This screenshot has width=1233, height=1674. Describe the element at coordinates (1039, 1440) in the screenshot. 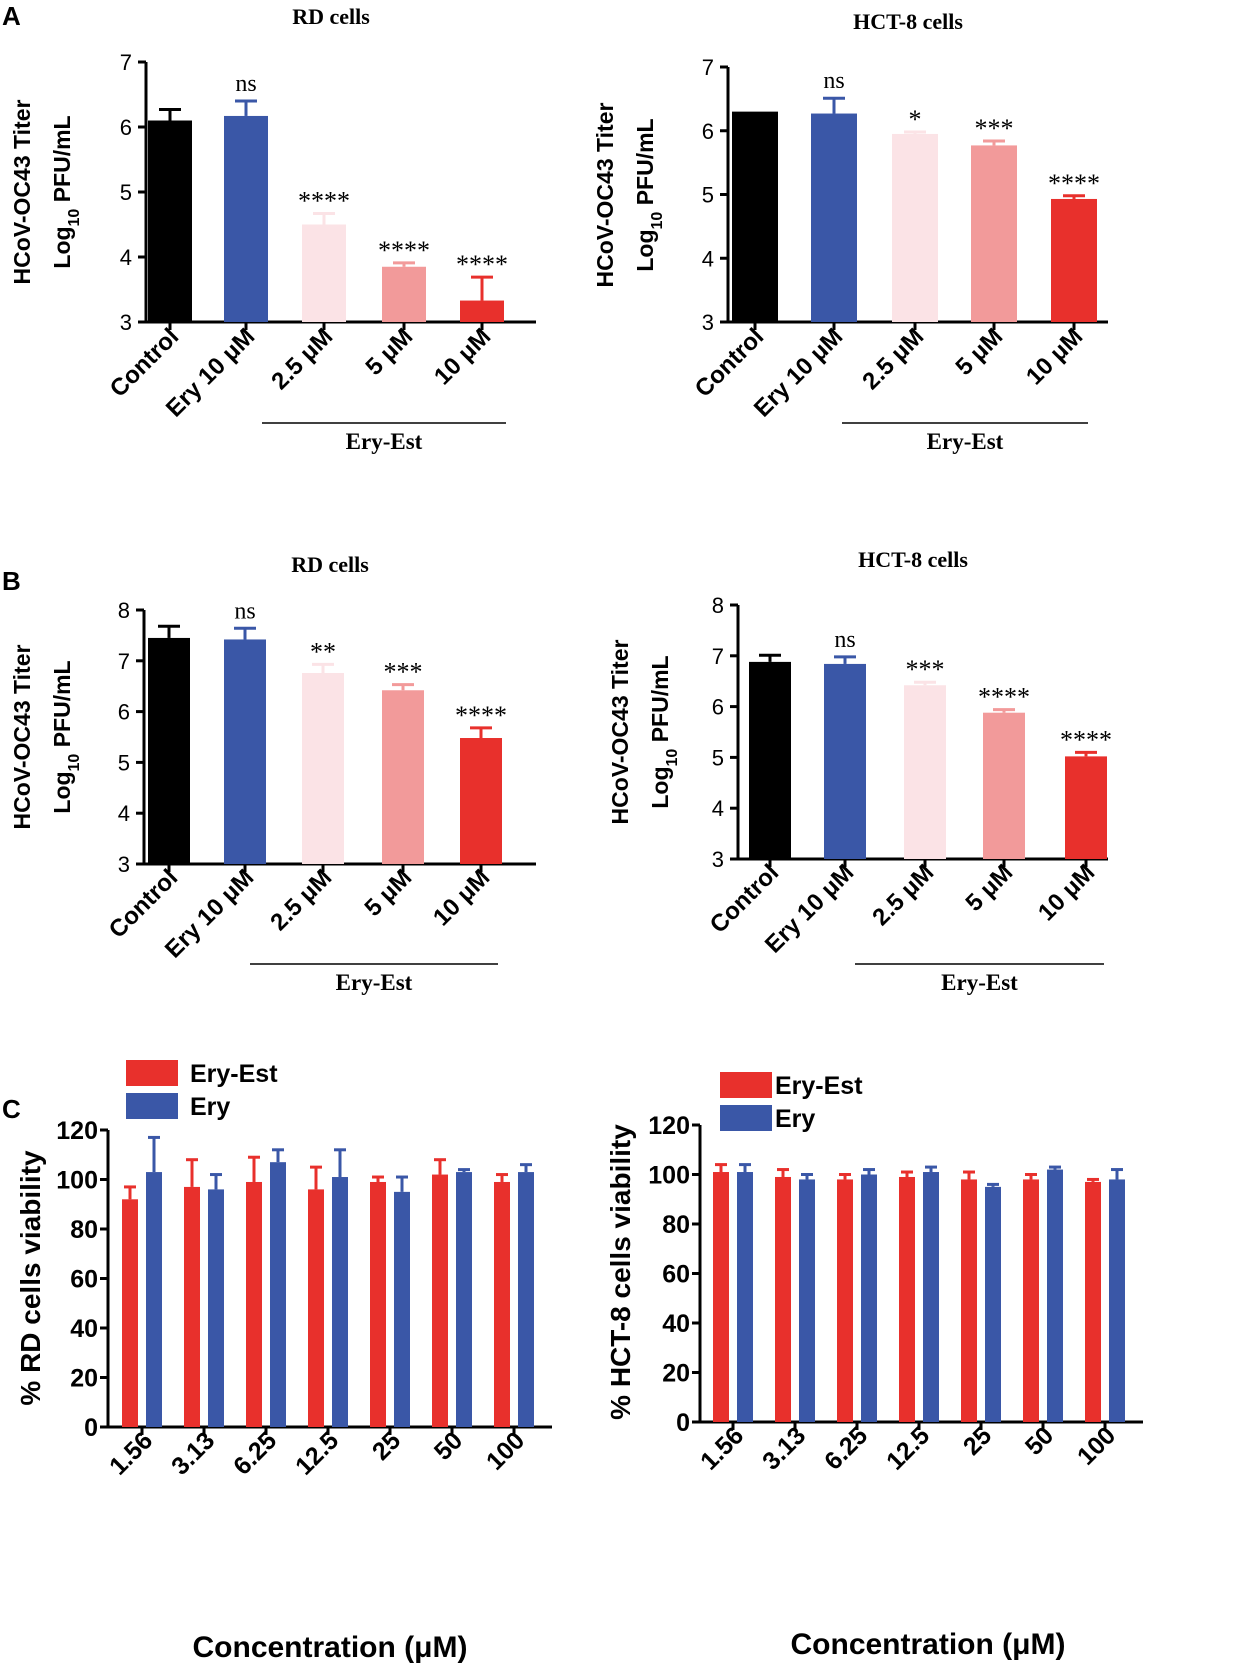

I see `x-tick-label: 50` at that location.